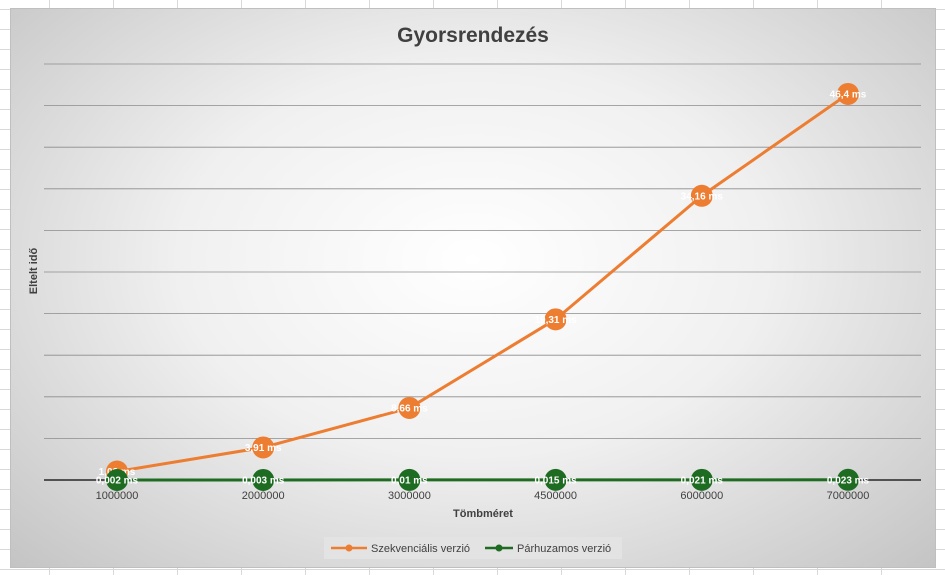  What do you see at coordinates (349, 548) in the screenshot?
I see `legend-swatch-marker-sequential` at bounding box center [349, 548].